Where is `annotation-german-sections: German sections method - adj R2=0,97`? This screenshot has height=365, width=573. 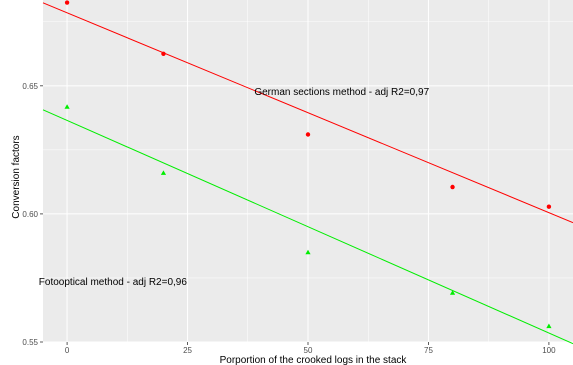
annotation-german-sections: German sections method - adj R2=0,97 is located at coordinates (341, 92).